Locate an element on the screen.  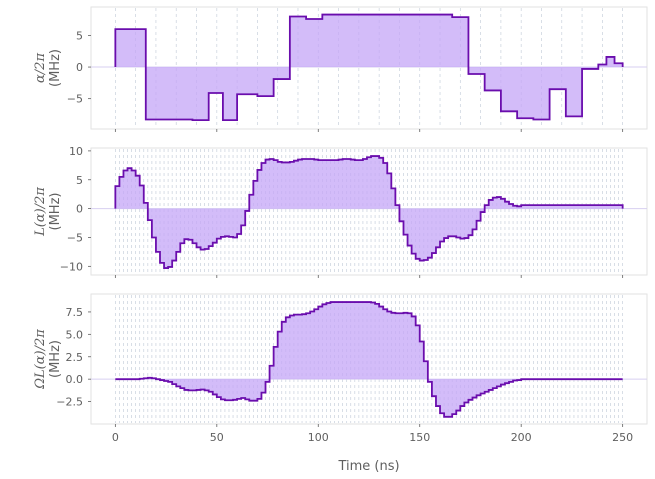
x-tick-label: 0 is located at coordinates (115, 437).